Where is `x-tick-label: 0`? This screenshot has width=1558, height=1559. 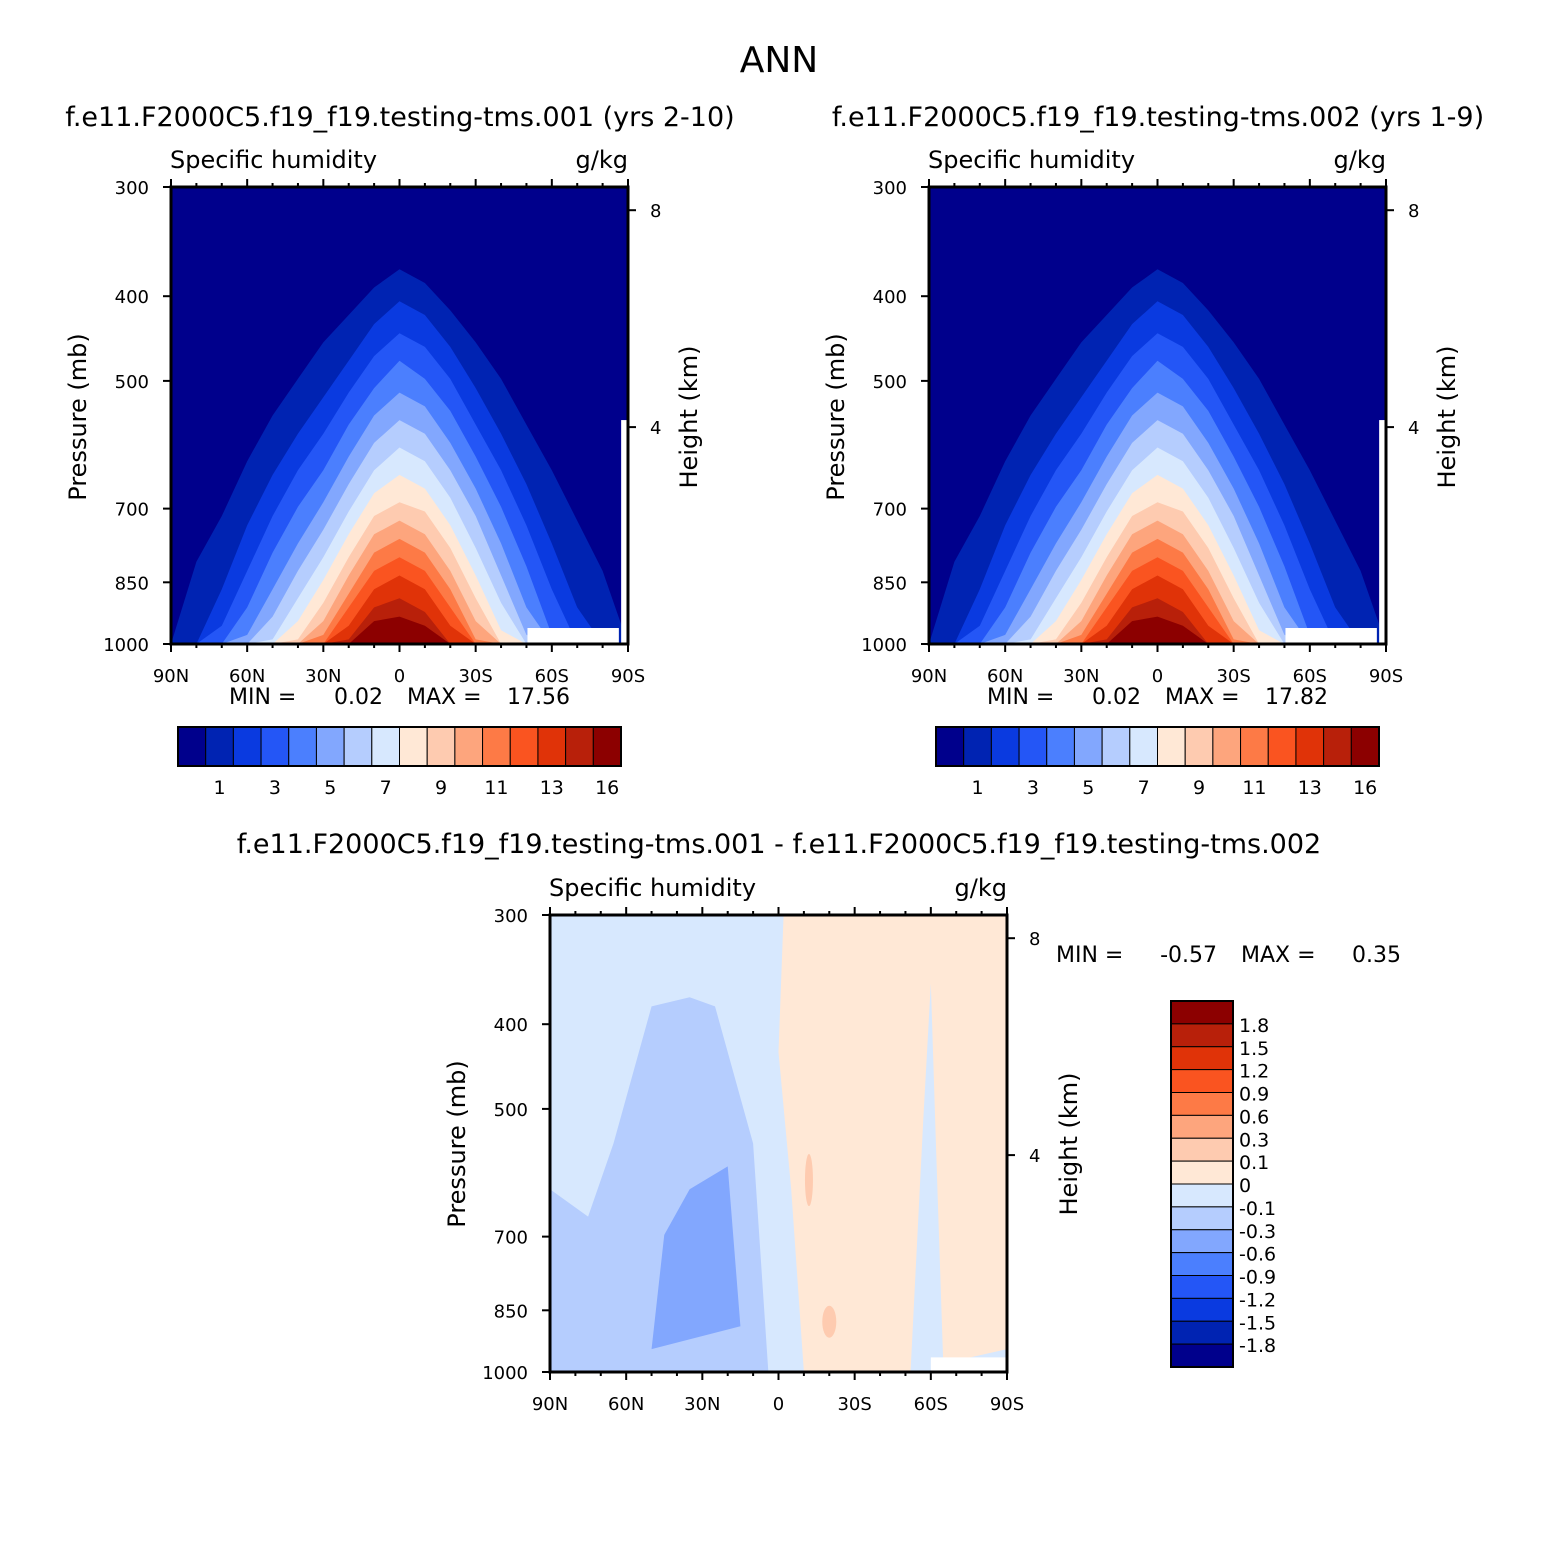
x-tick-label: 0 is located at coordinates (1157, 676).